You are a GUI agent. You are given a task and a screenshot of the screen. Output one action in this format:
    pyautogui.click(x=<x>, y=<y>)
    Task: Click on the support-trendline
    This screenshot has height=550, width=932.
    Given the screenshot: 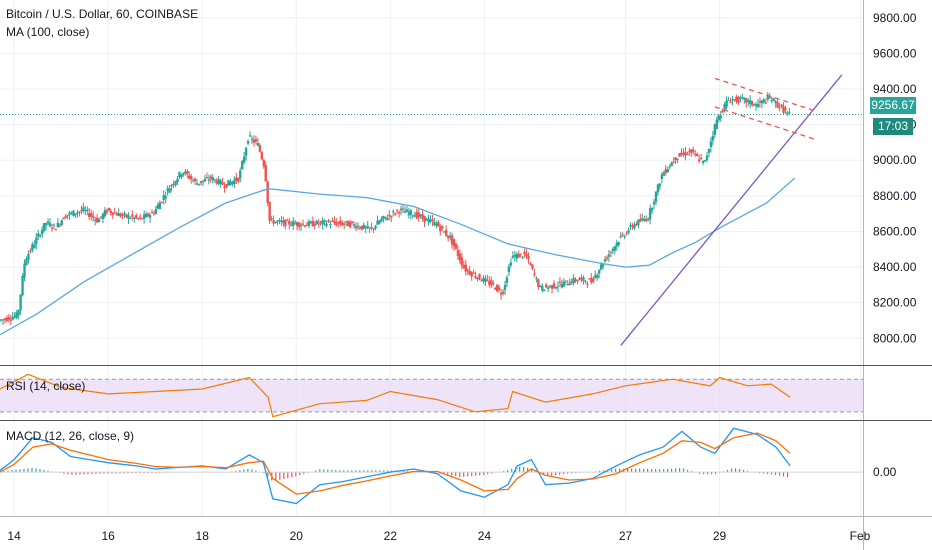 What is the action you would take?
    pyautogui.click(x=731, y=210)
    